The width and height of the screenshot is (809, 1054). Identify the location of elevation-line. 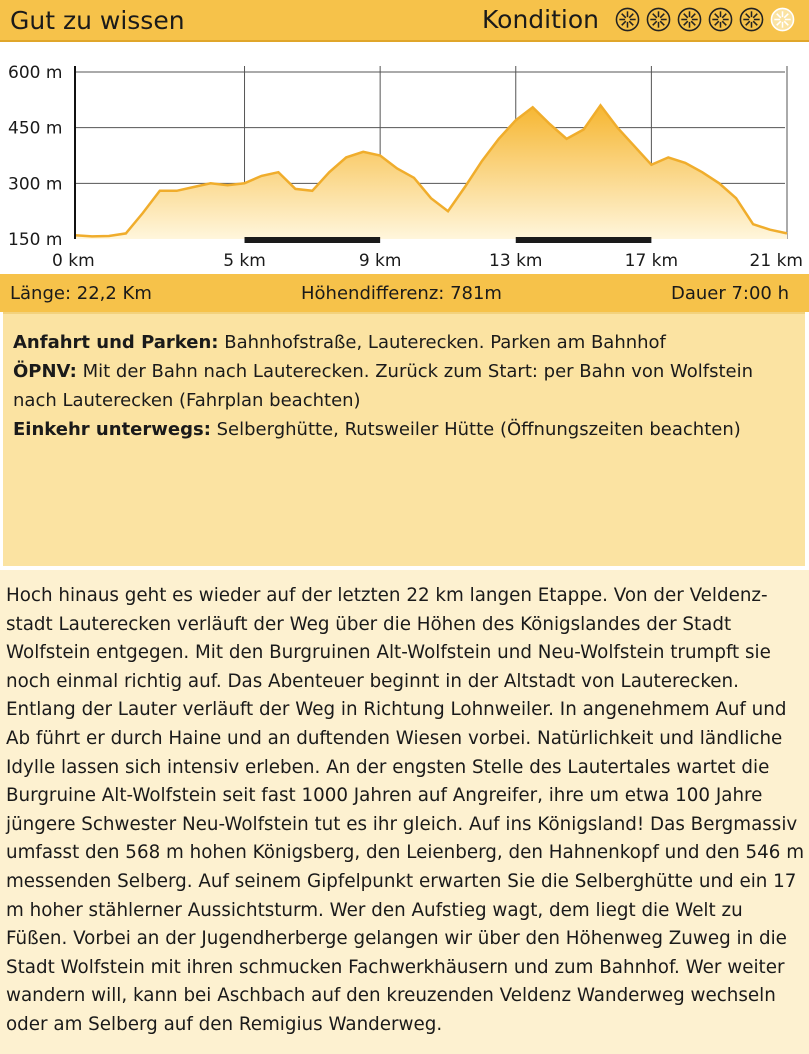
(431, 170).